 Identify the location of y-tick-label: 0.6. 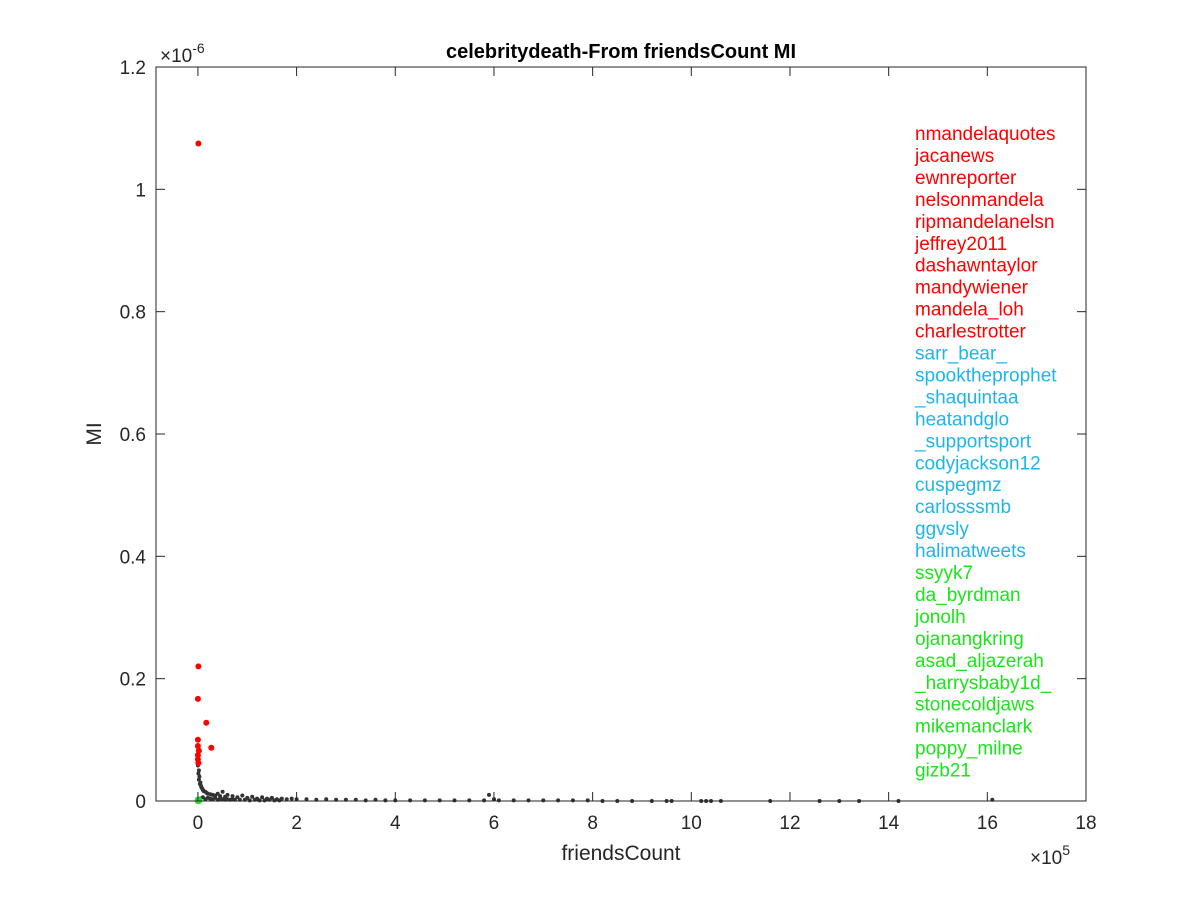
(133, 435).